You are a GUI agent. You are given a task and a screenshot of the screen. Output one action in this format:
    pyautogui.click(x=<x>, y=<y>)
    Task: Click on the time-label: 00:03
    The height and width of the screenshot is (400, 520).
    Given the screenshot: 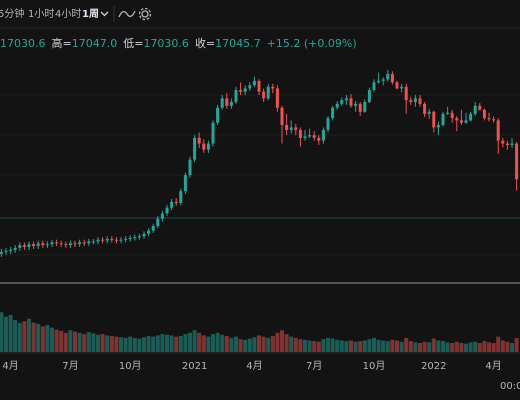 What is the action you would take?
    pyautogui.click(x=510, y=386)
    